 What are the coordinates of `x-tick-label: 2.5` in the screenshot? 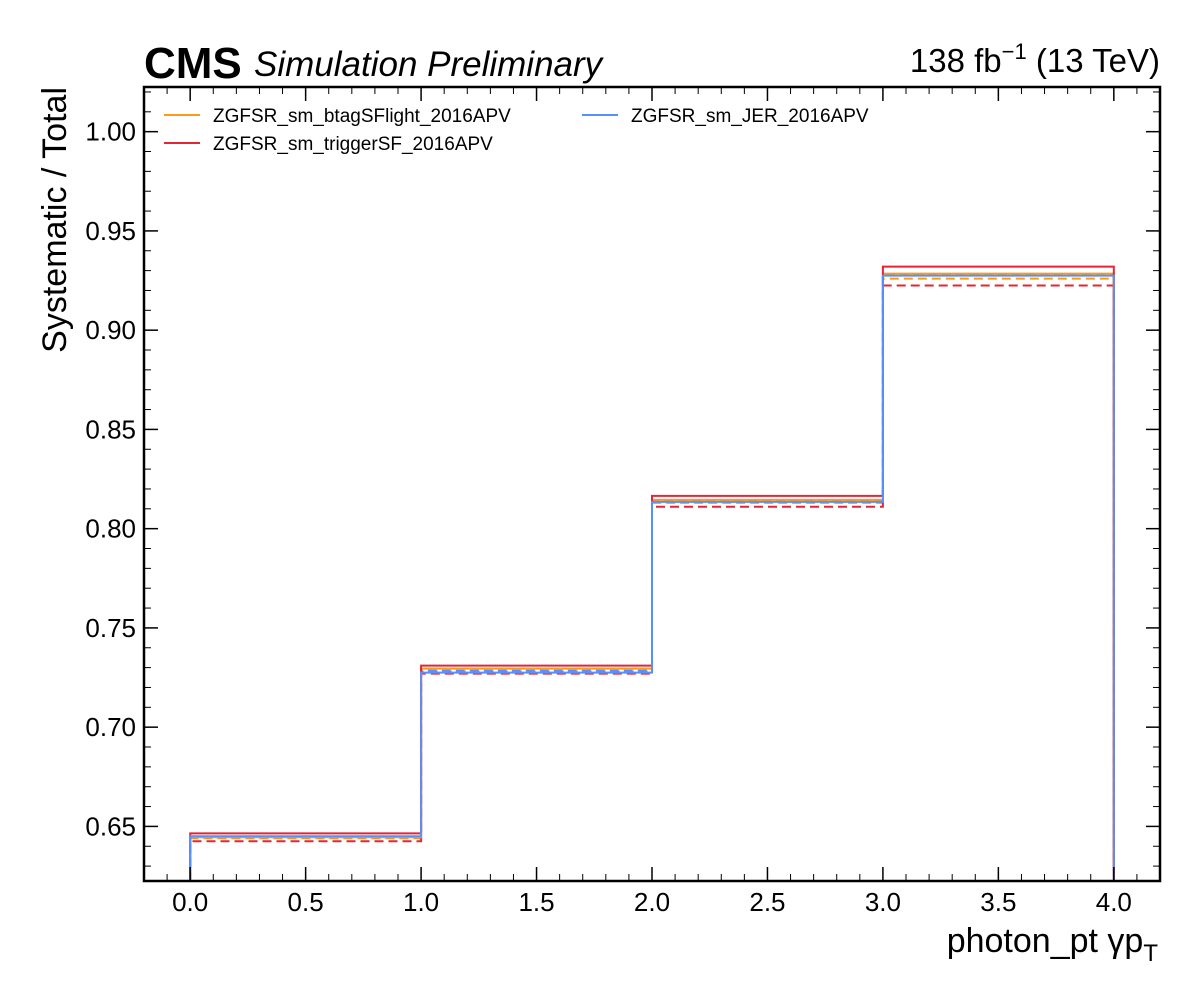 It's located at (767, 902).